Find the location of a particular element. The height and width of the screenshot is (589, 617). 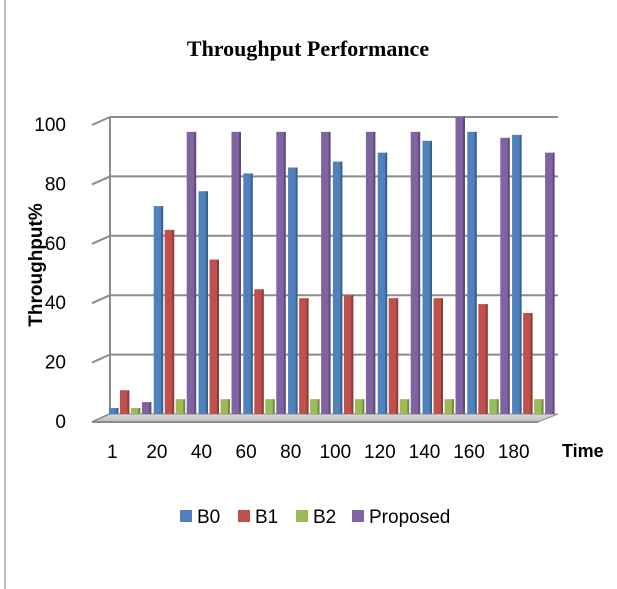

floor-surface is located at coordinates (325, 418).